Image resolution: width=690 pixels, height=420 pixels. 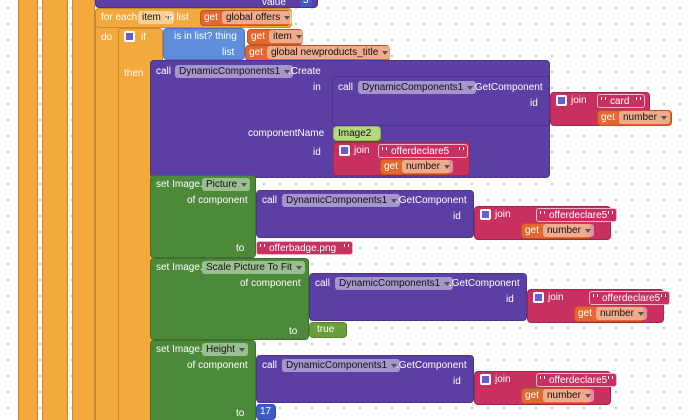 What do you see at coordinates (206, 4) in the screenshot?
I see `value-block` at bounding box center [206, 4].